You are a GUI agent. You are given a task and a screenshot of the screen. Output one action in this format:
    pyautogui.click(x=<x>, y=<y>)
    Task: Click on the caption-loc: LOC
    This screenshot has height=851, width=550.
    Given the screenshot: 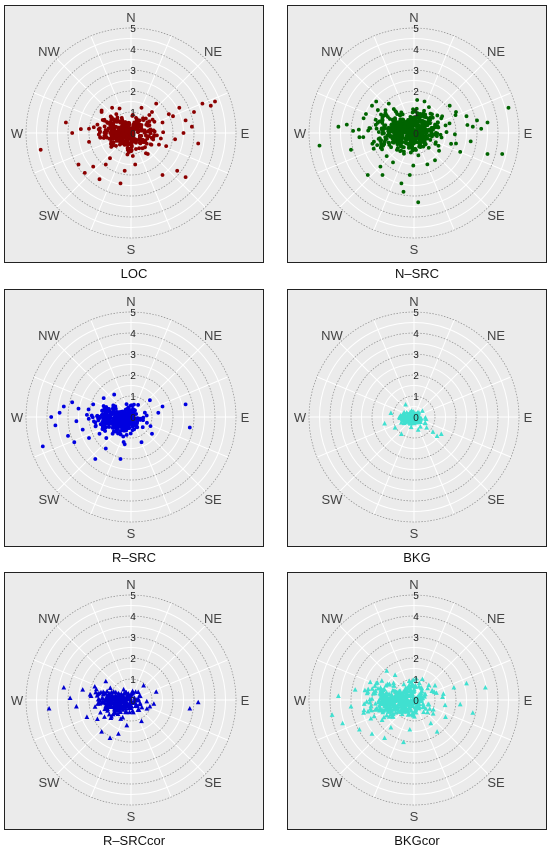 What is the action you would take?
    pyautogui.click(x=134, y=273)
    